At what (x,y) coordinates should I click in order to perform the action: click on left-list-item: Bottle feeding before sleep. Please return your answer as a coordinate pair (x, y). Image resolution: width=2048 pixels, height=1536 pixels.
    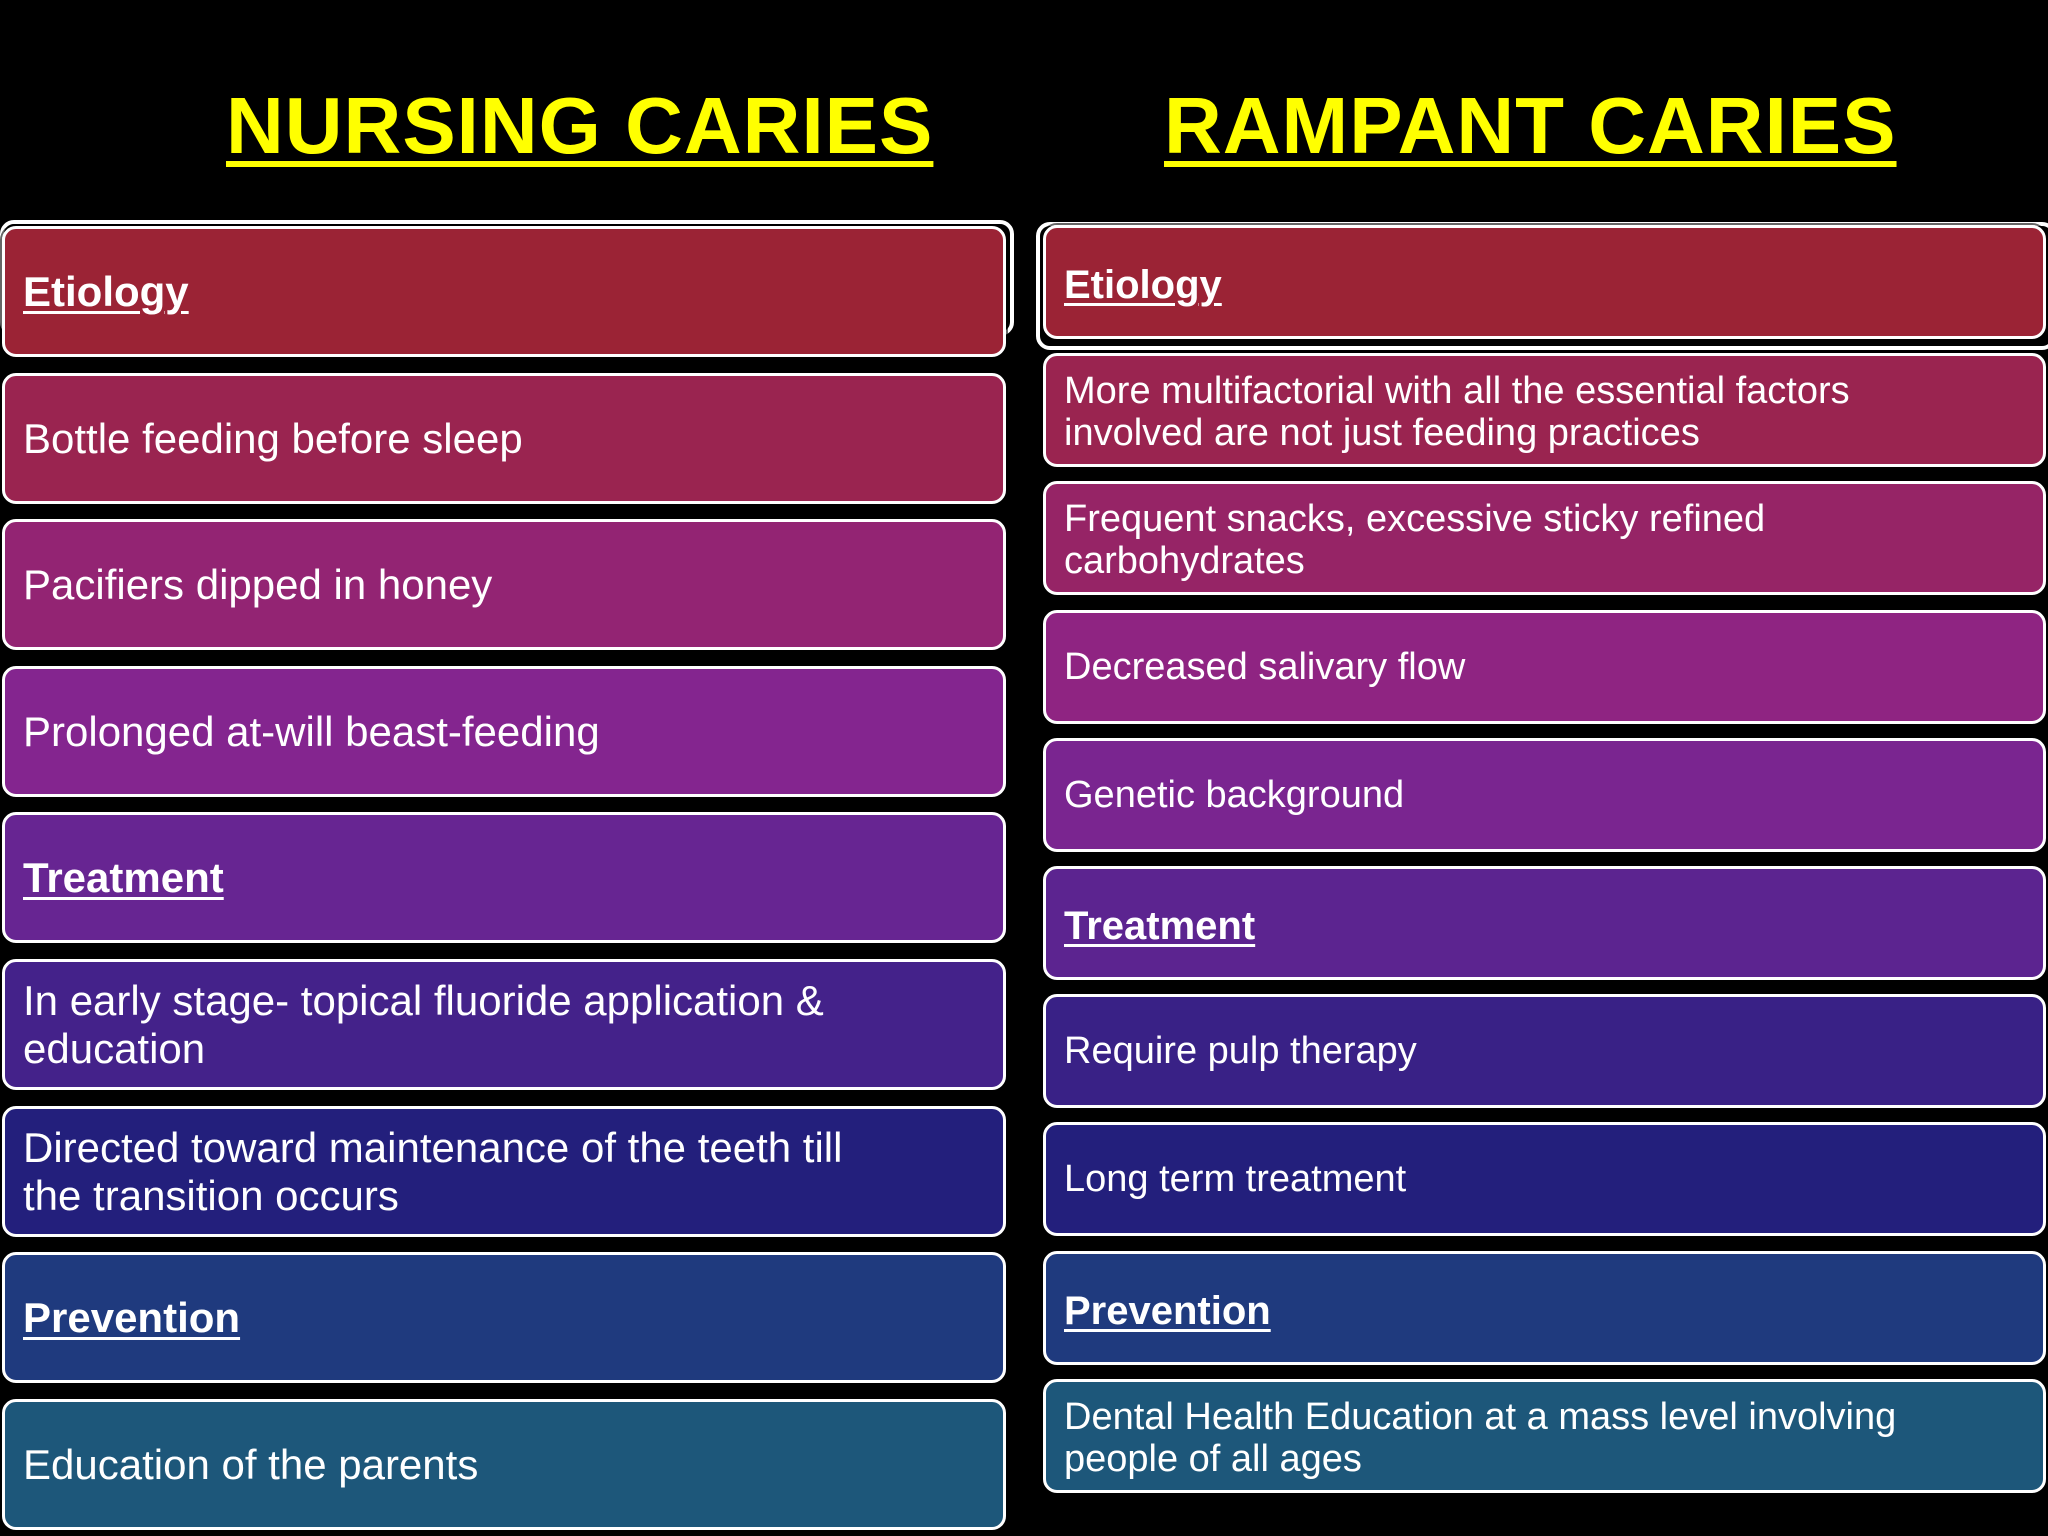
    Looking at the image, I should click on (504, 438).